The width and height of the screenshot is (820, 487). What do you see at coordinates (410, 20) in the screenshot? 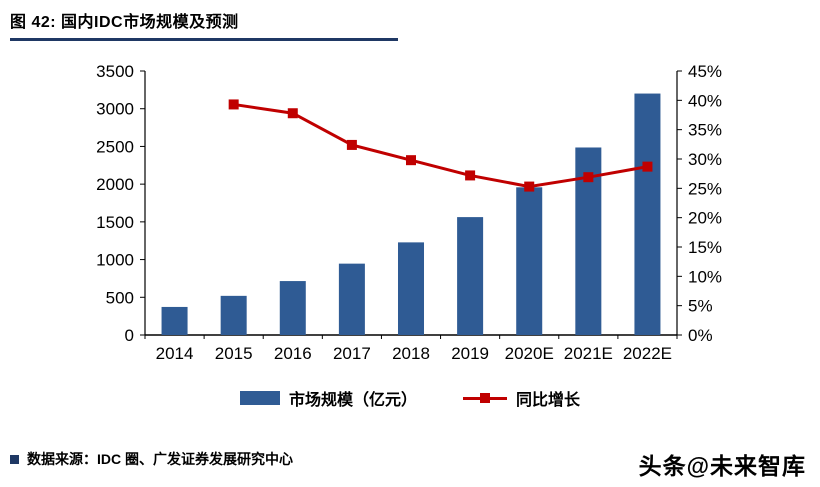
I see `figure-header: 图 42: 国内IDC市场规模及预测` at bounding box center [410, 20].